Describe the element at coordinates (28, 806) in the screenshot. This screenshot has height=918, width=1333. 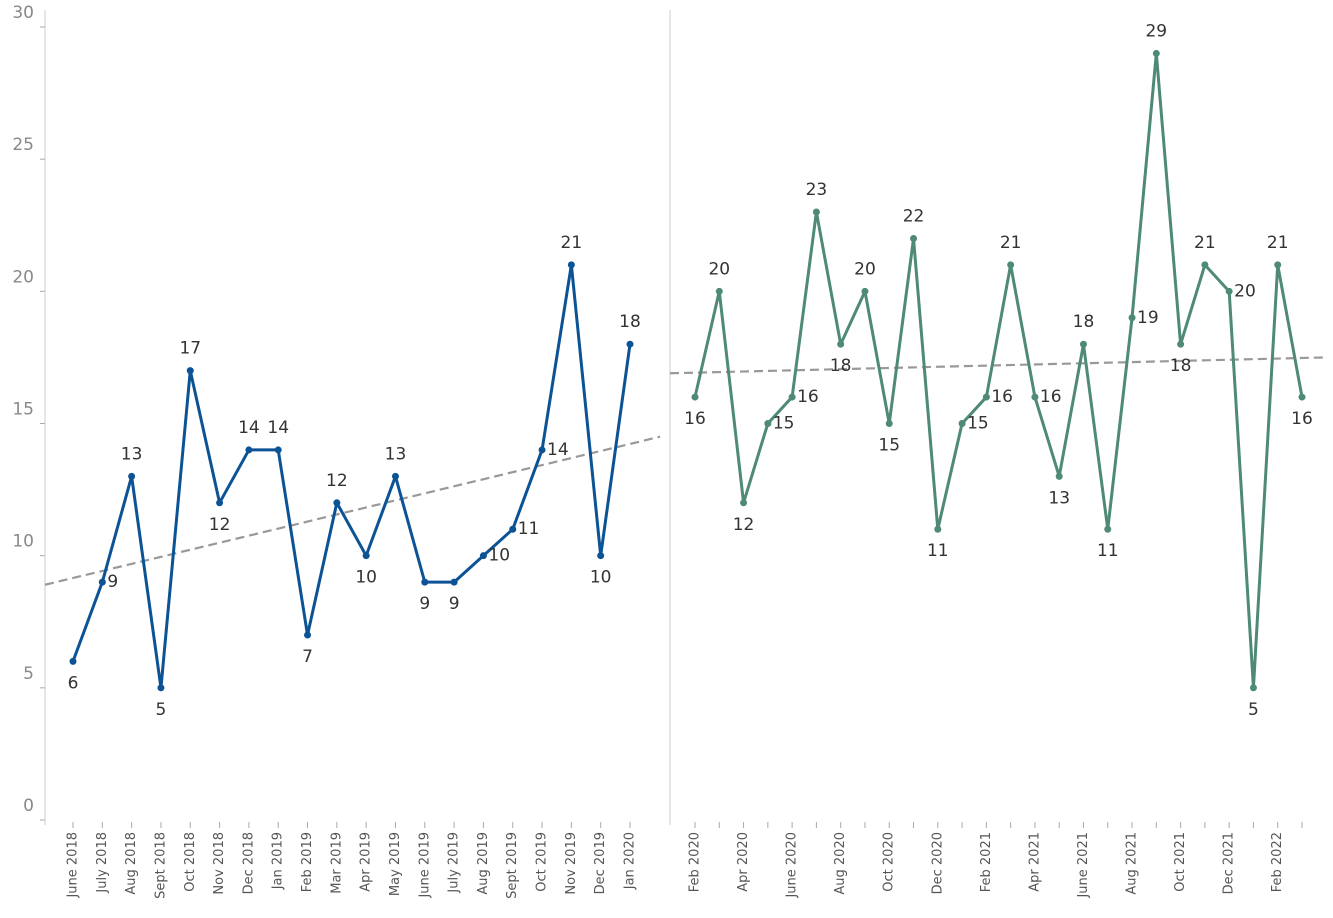
I see `y-tick-label: 0` at that location.